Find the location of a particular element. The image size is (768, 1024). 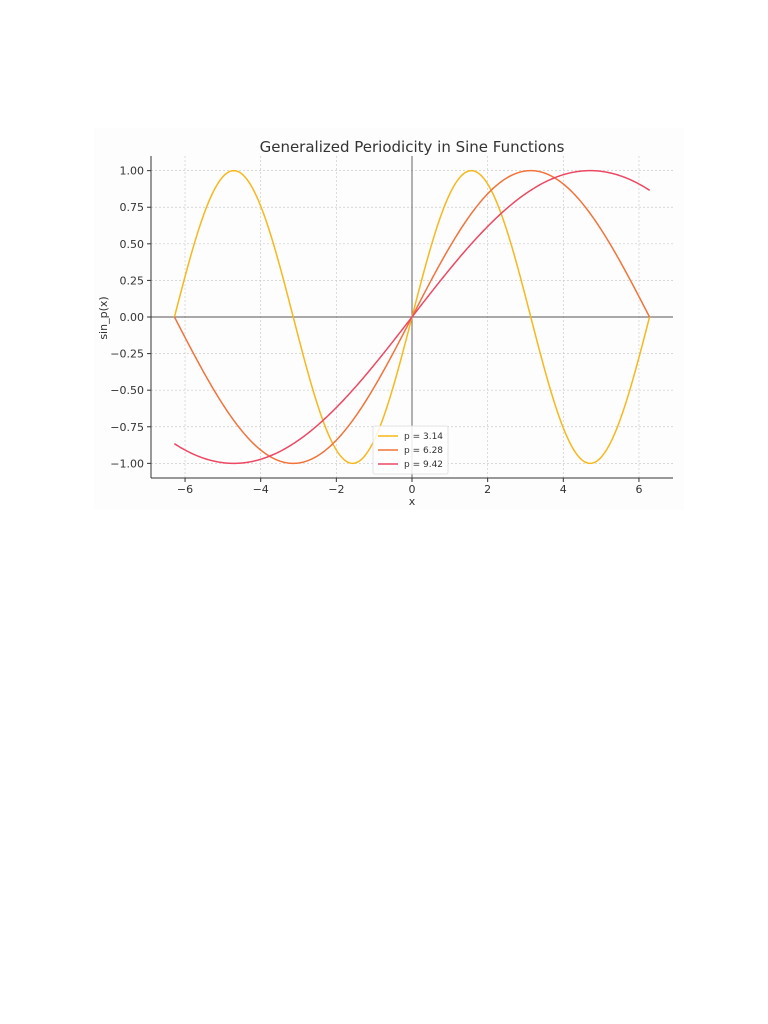

x-tick-label: −2 is located at coordinates (336, 489).